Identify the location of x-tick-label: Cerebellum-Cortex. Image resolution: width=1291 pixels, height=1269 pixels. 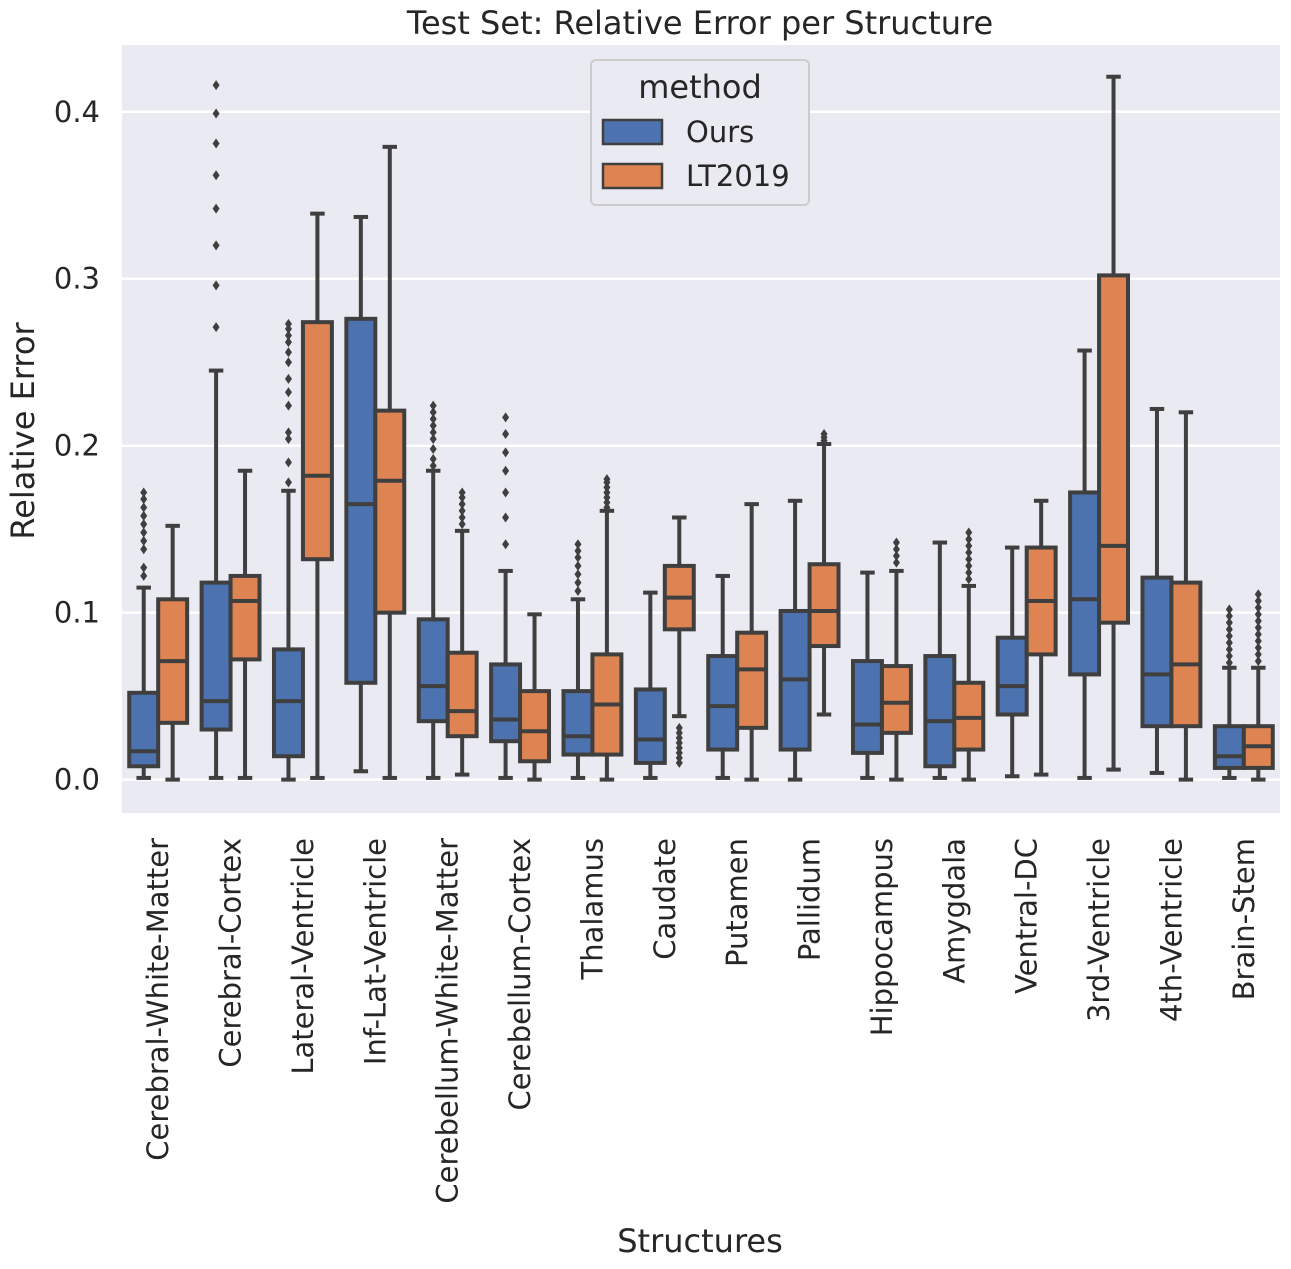
(520, 974).